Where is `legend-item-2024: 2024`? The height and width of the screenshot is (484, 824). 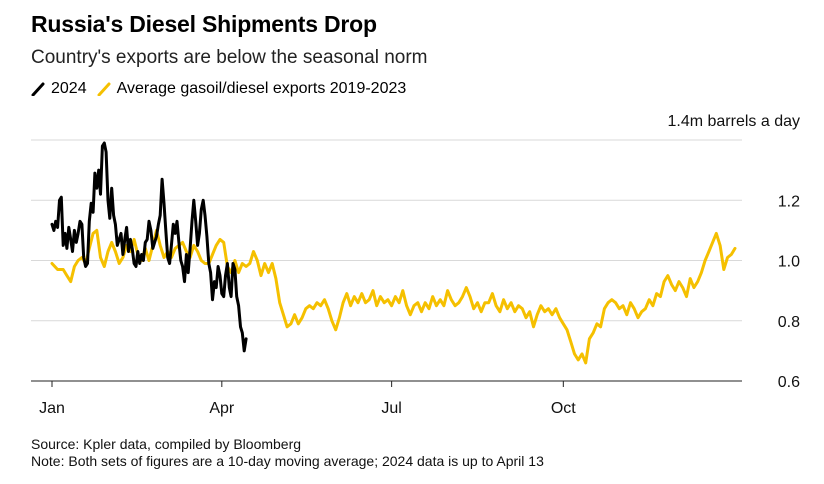
legend-item-2024: 2024 is located at coordinates (59, 89).